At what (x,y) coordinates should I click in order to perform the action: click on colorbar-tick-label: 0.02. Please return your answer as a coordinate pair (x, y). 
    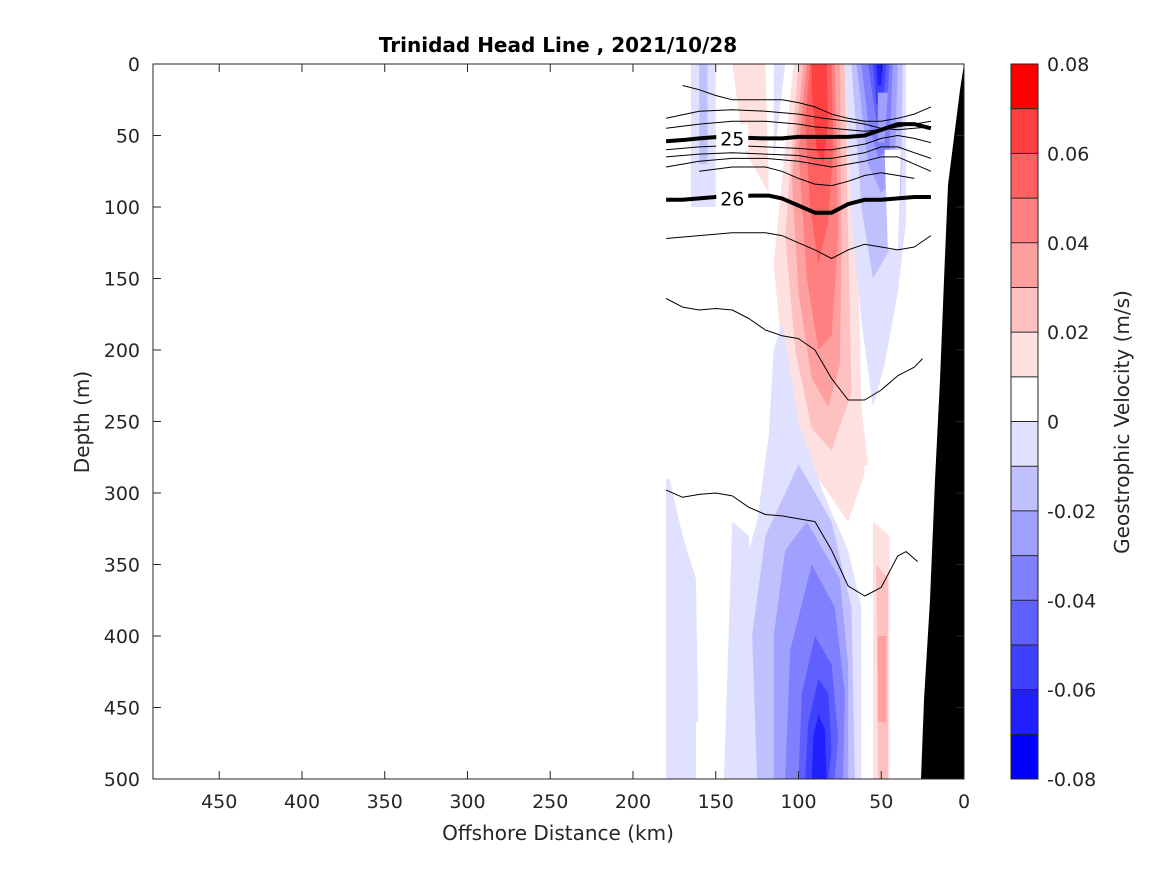
    Looking at the image, I should click on (1068, 333).